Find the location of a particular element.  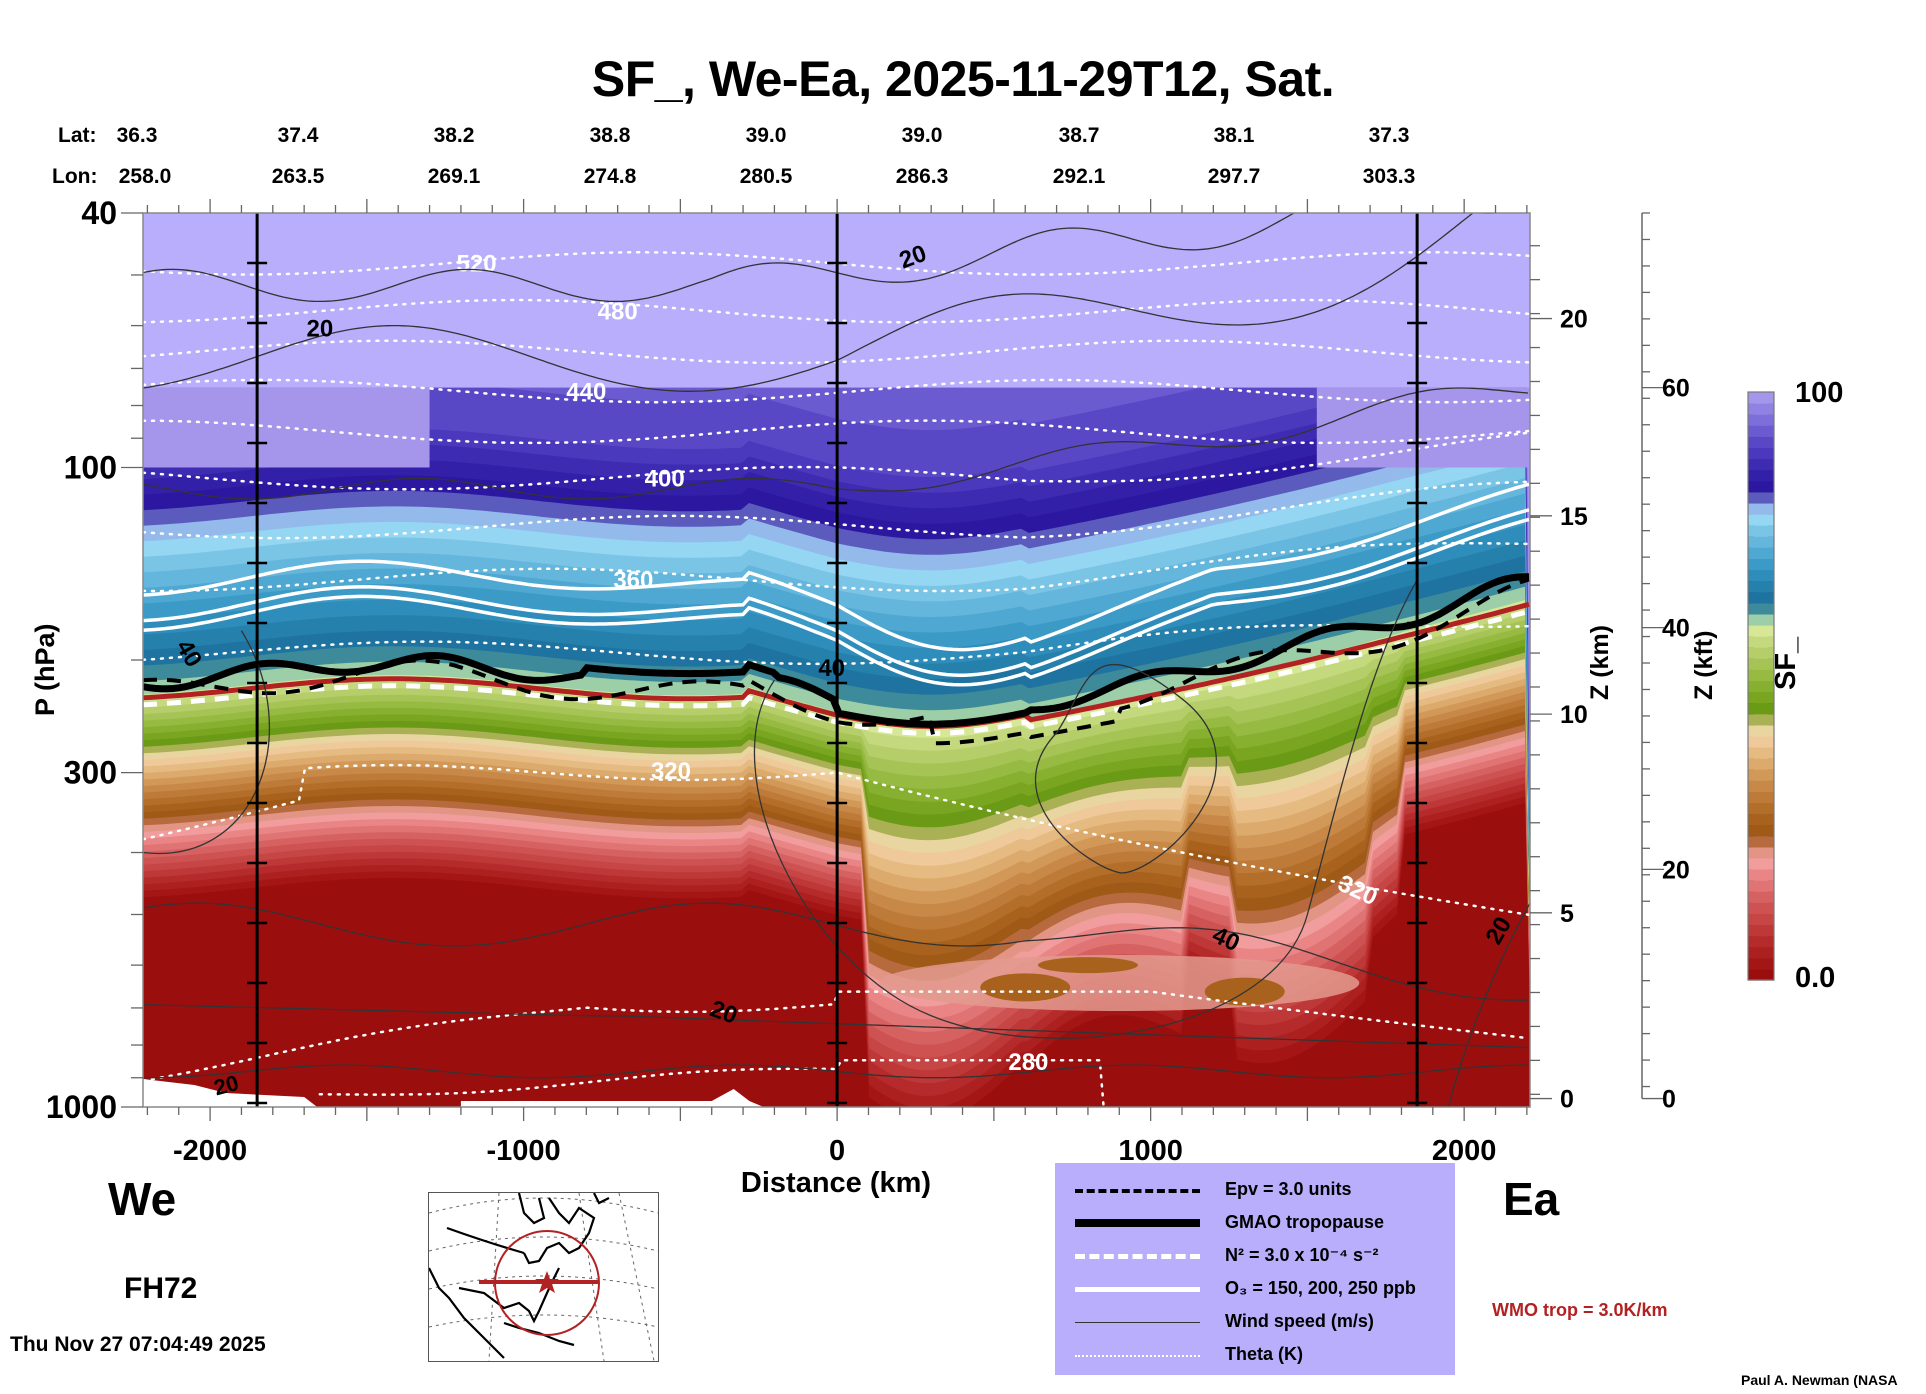

z-kft-tick-label: 0 is located at coordinates (1669, 1100).